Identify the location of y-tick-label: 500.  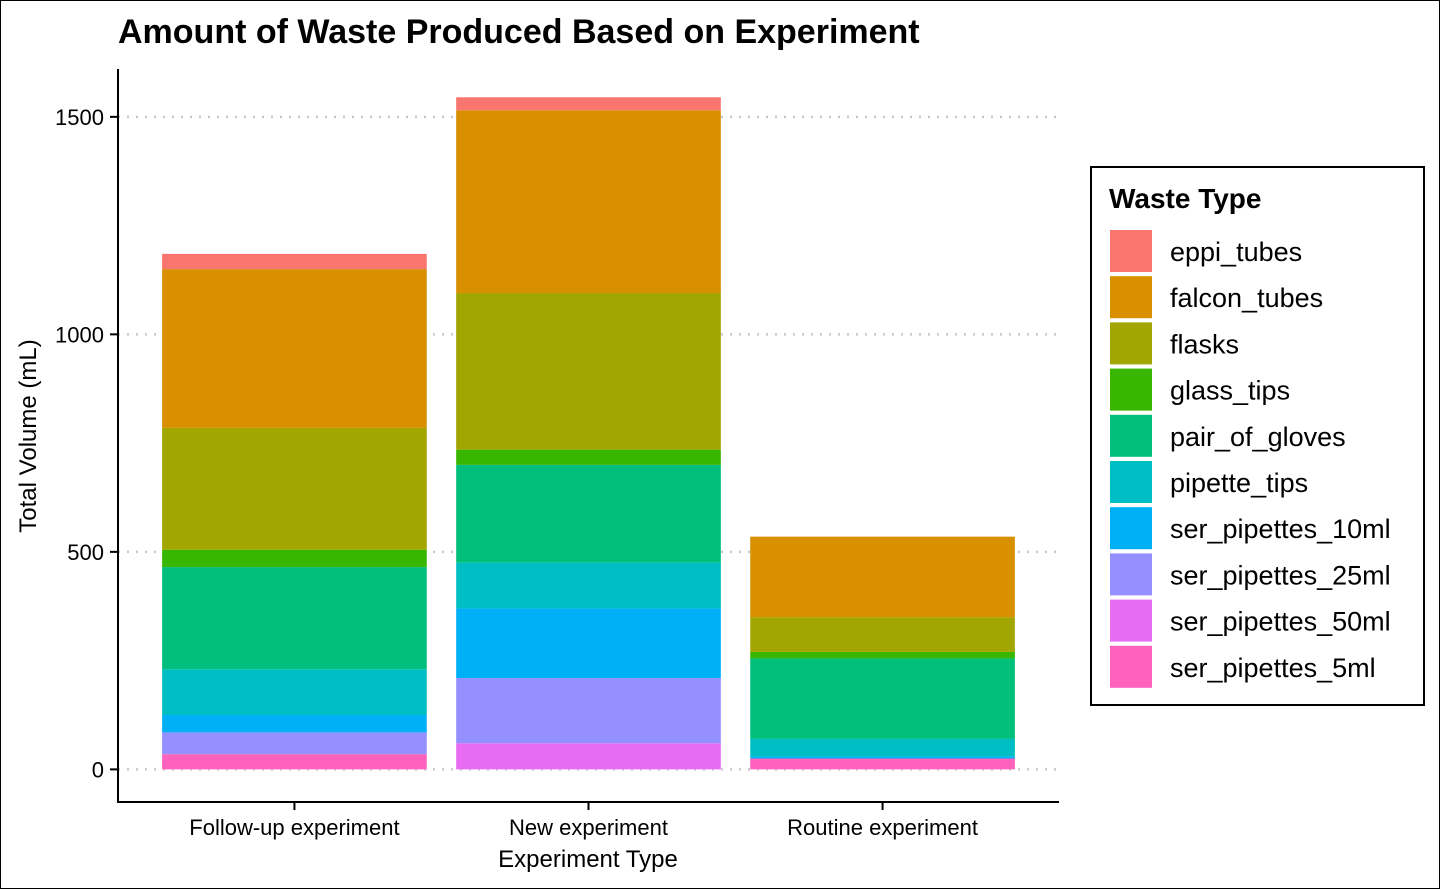
(85, 552).